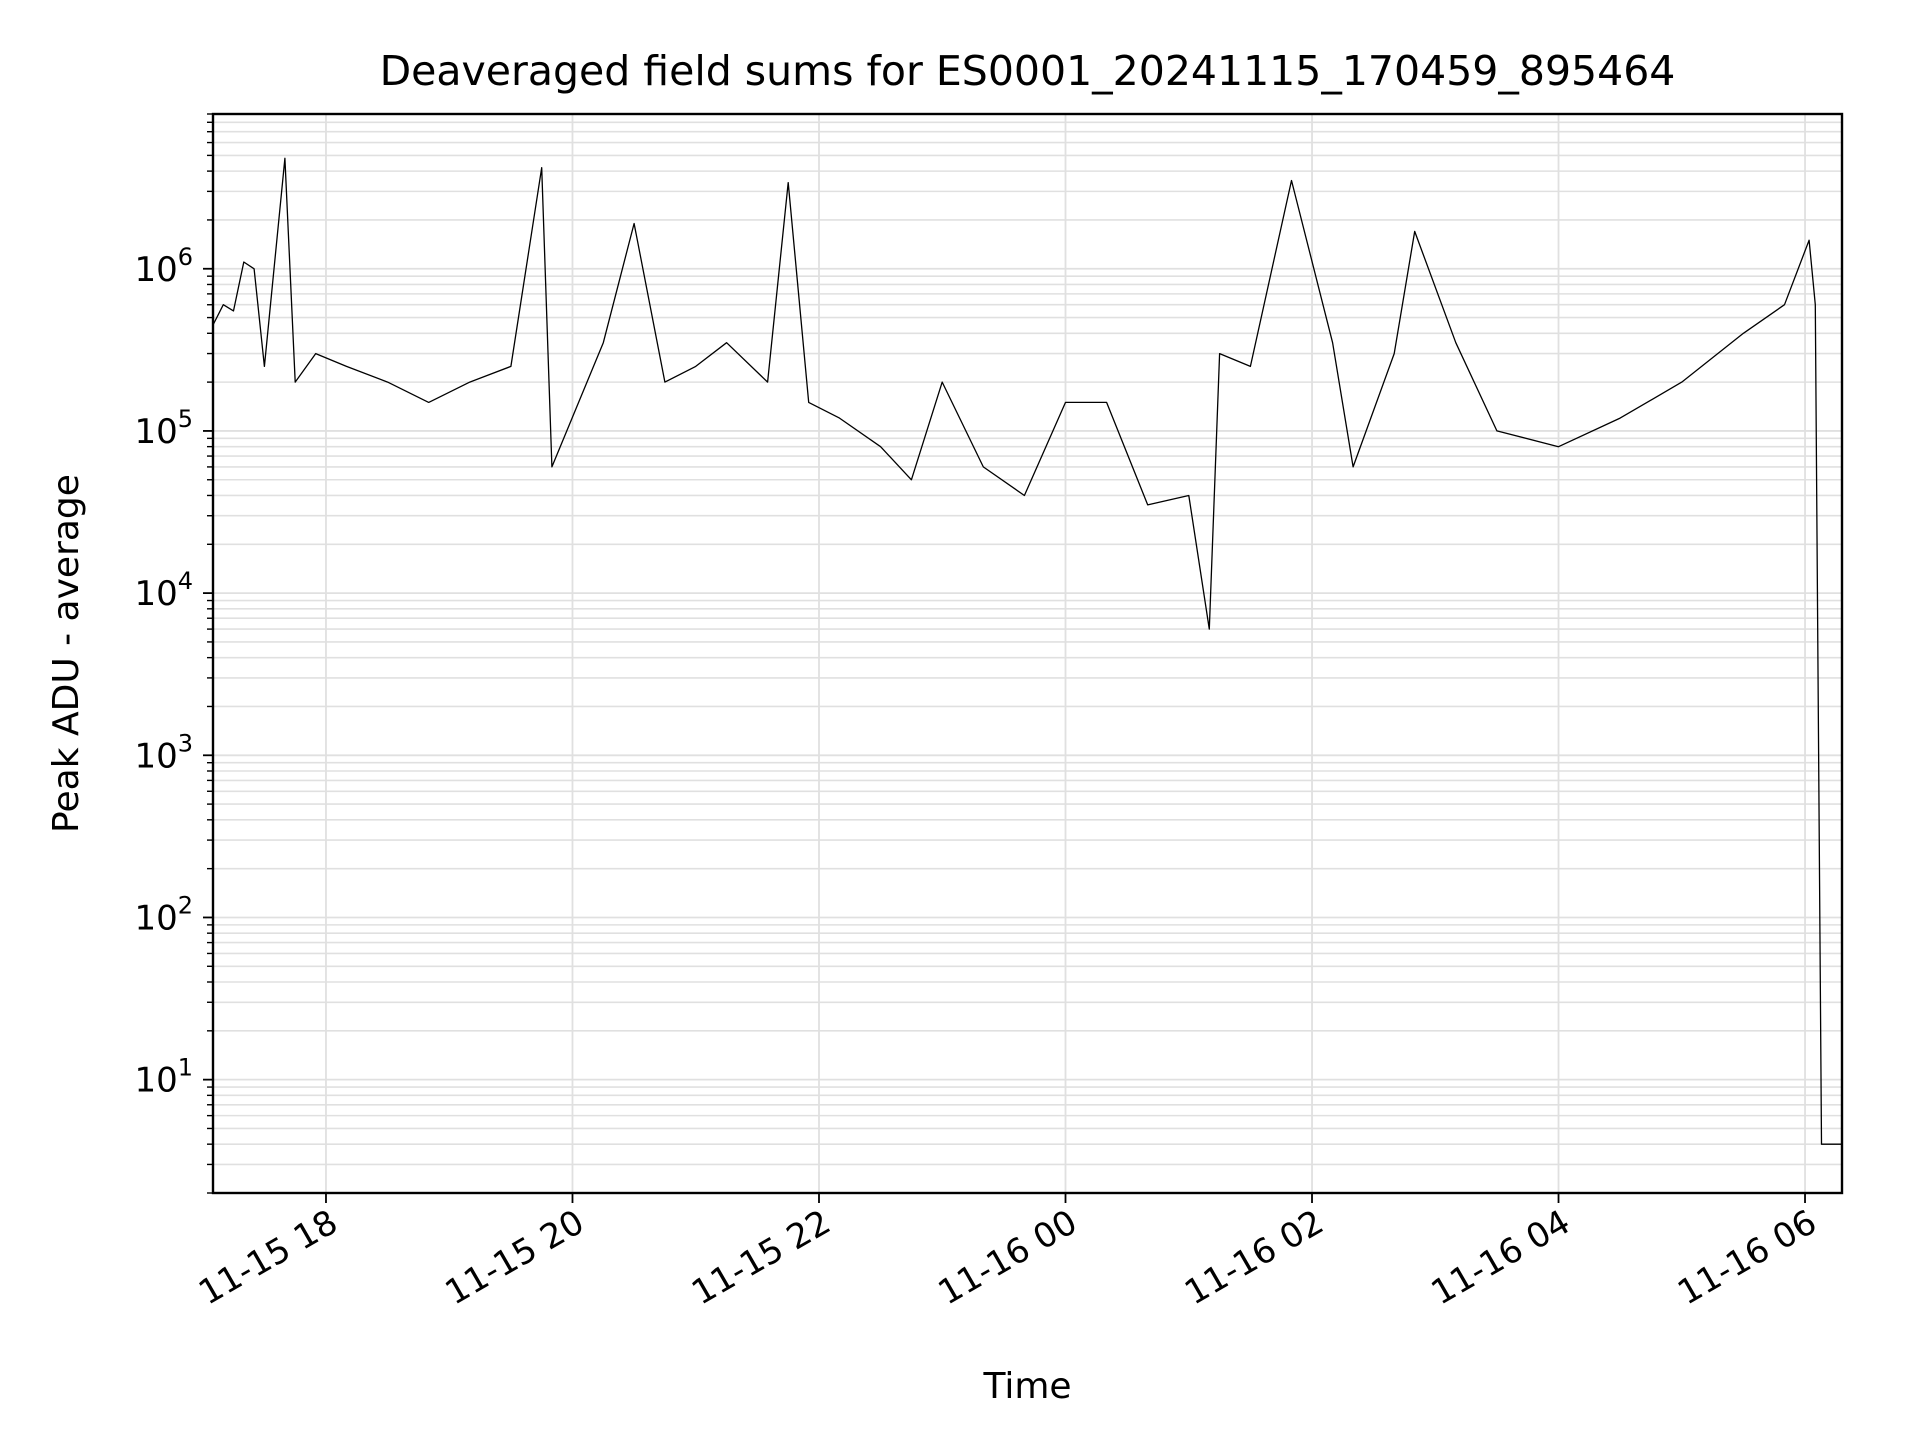 Image resolution: width=1920 pixels, height=1440 pixels. I want to click on y-tick-label: 10⁵, so click(163, 428).